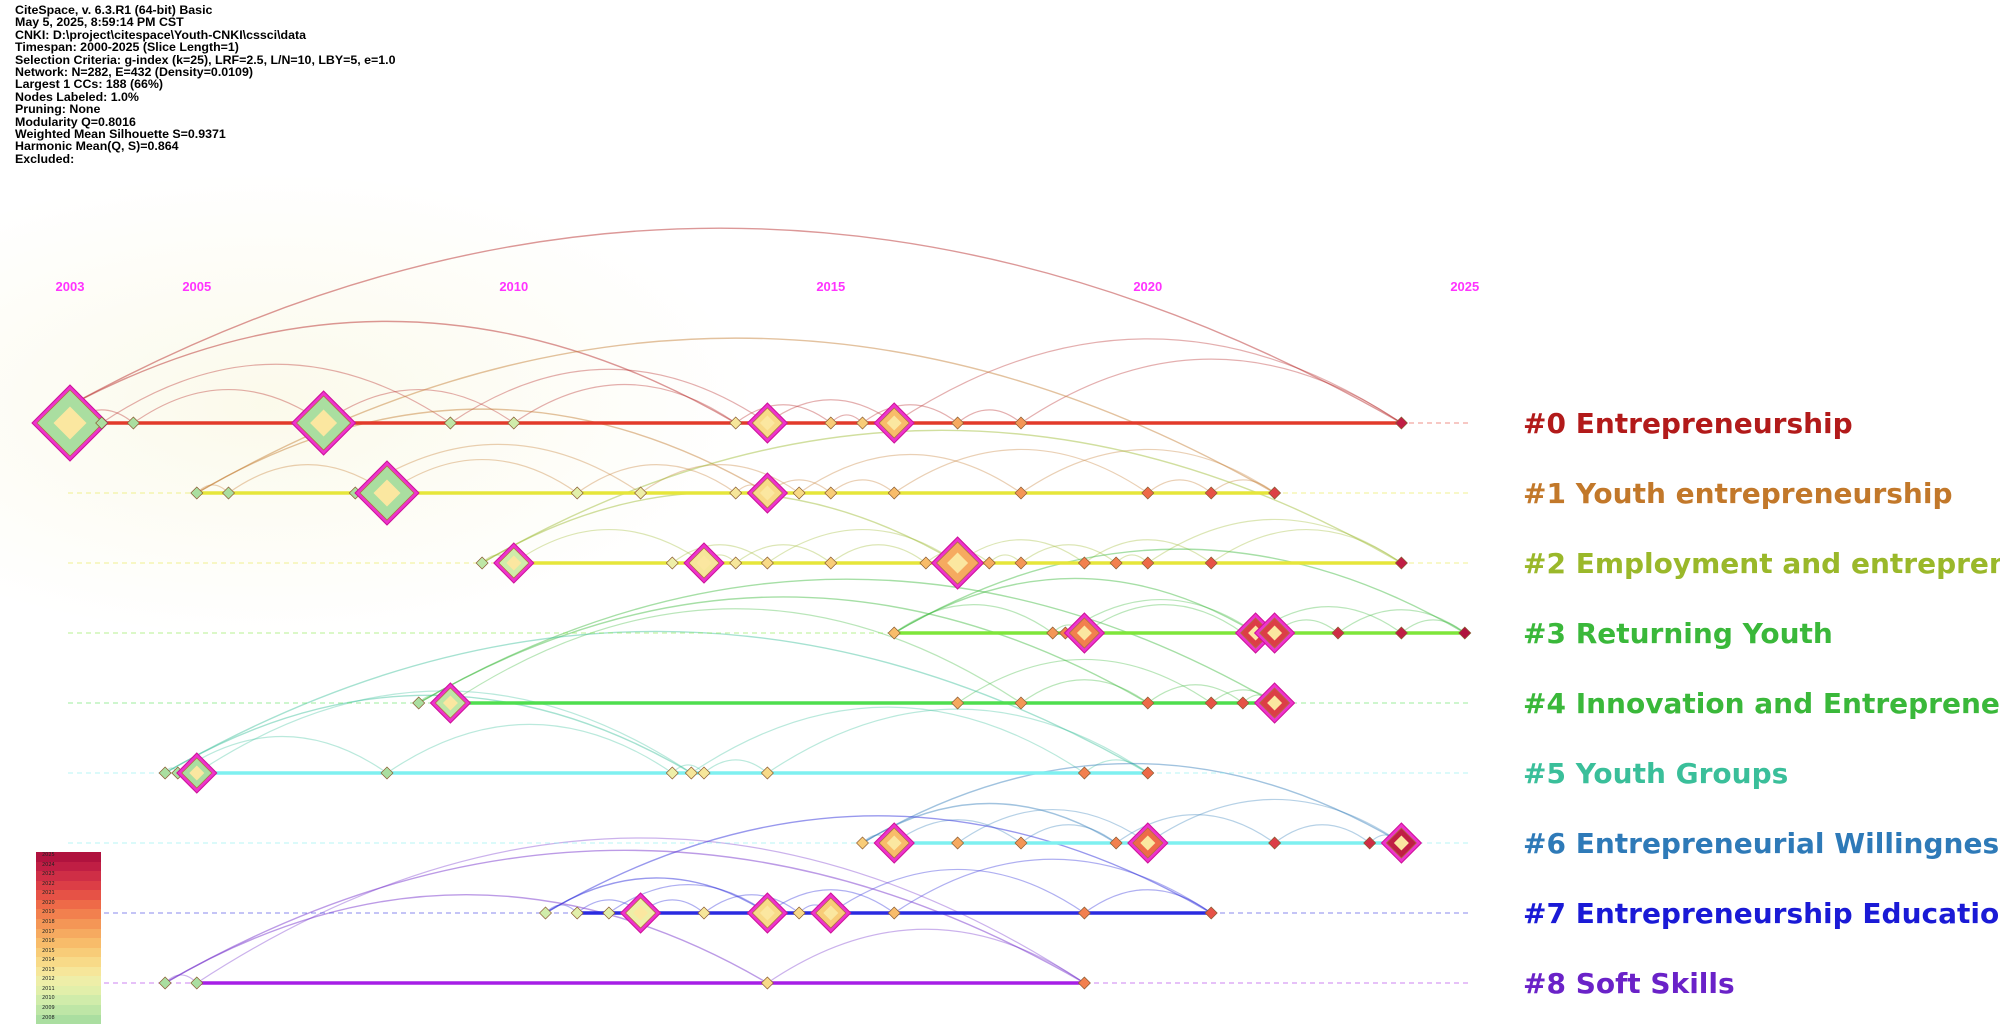 This screenshot has width=2000, height=1026. Describe the element at coordinates (1761, 563) in the screenshot. I see `cluster-label: #2 Employment and entrepreneurs` at that location.